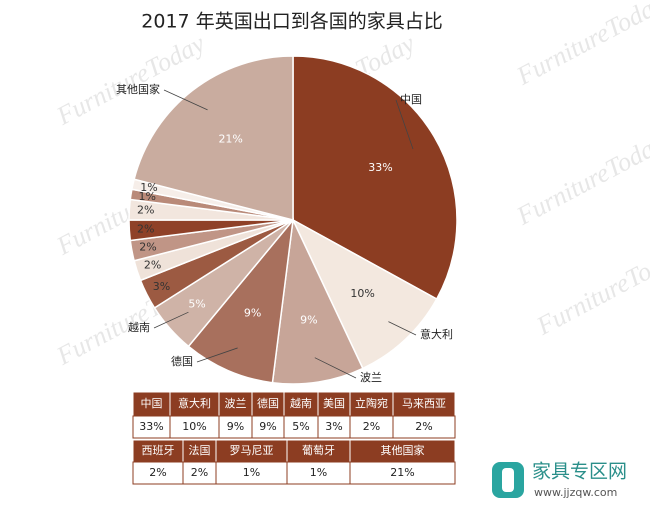  I want to click on slice-label: 3%, so click(161, 286).